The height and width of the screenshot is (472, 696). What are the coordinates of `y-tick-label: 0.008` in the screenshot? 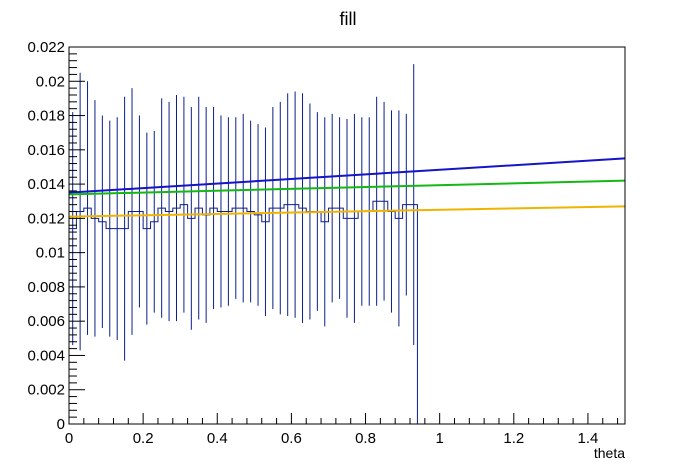 It's located at (46, 287).